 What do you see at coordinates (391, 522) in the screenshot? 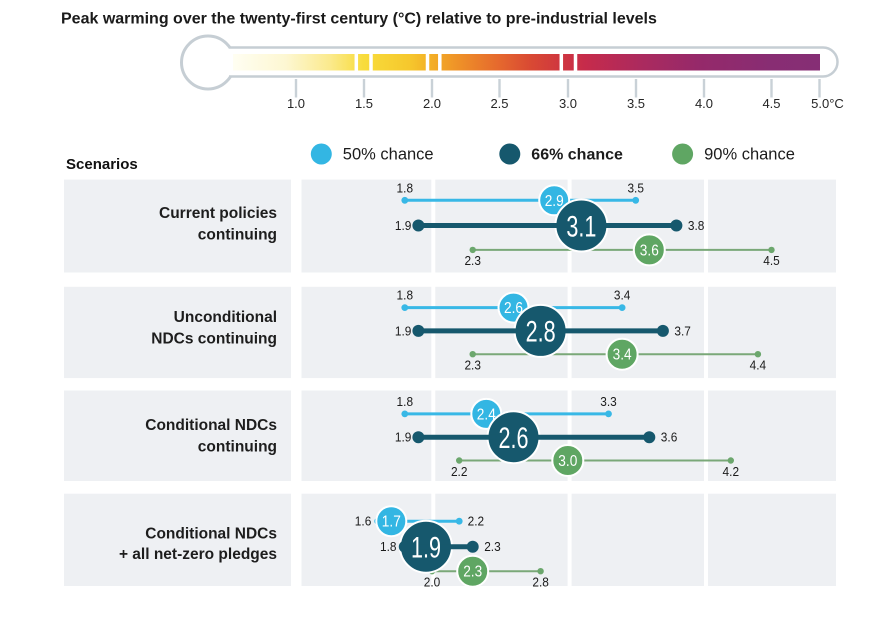
I see `svg-text: 1.7` at bounding box center [391, 522].